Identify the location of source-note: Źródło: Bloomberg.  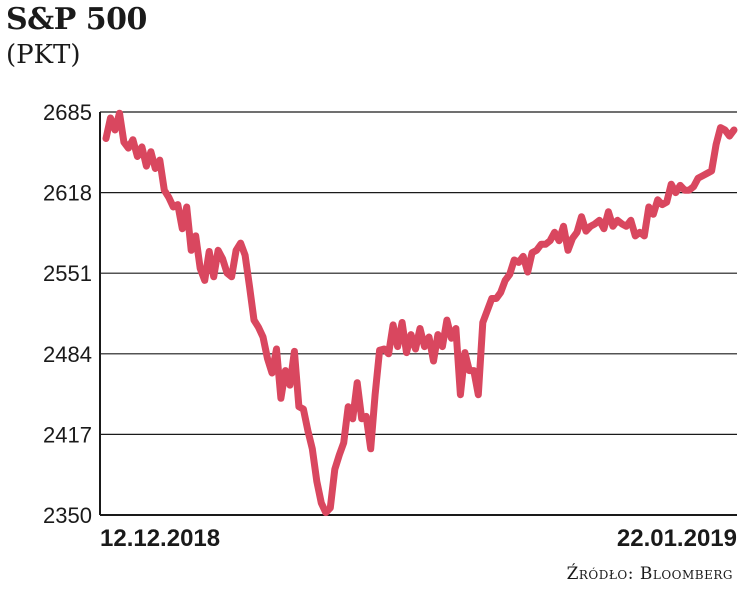
(649, 574).